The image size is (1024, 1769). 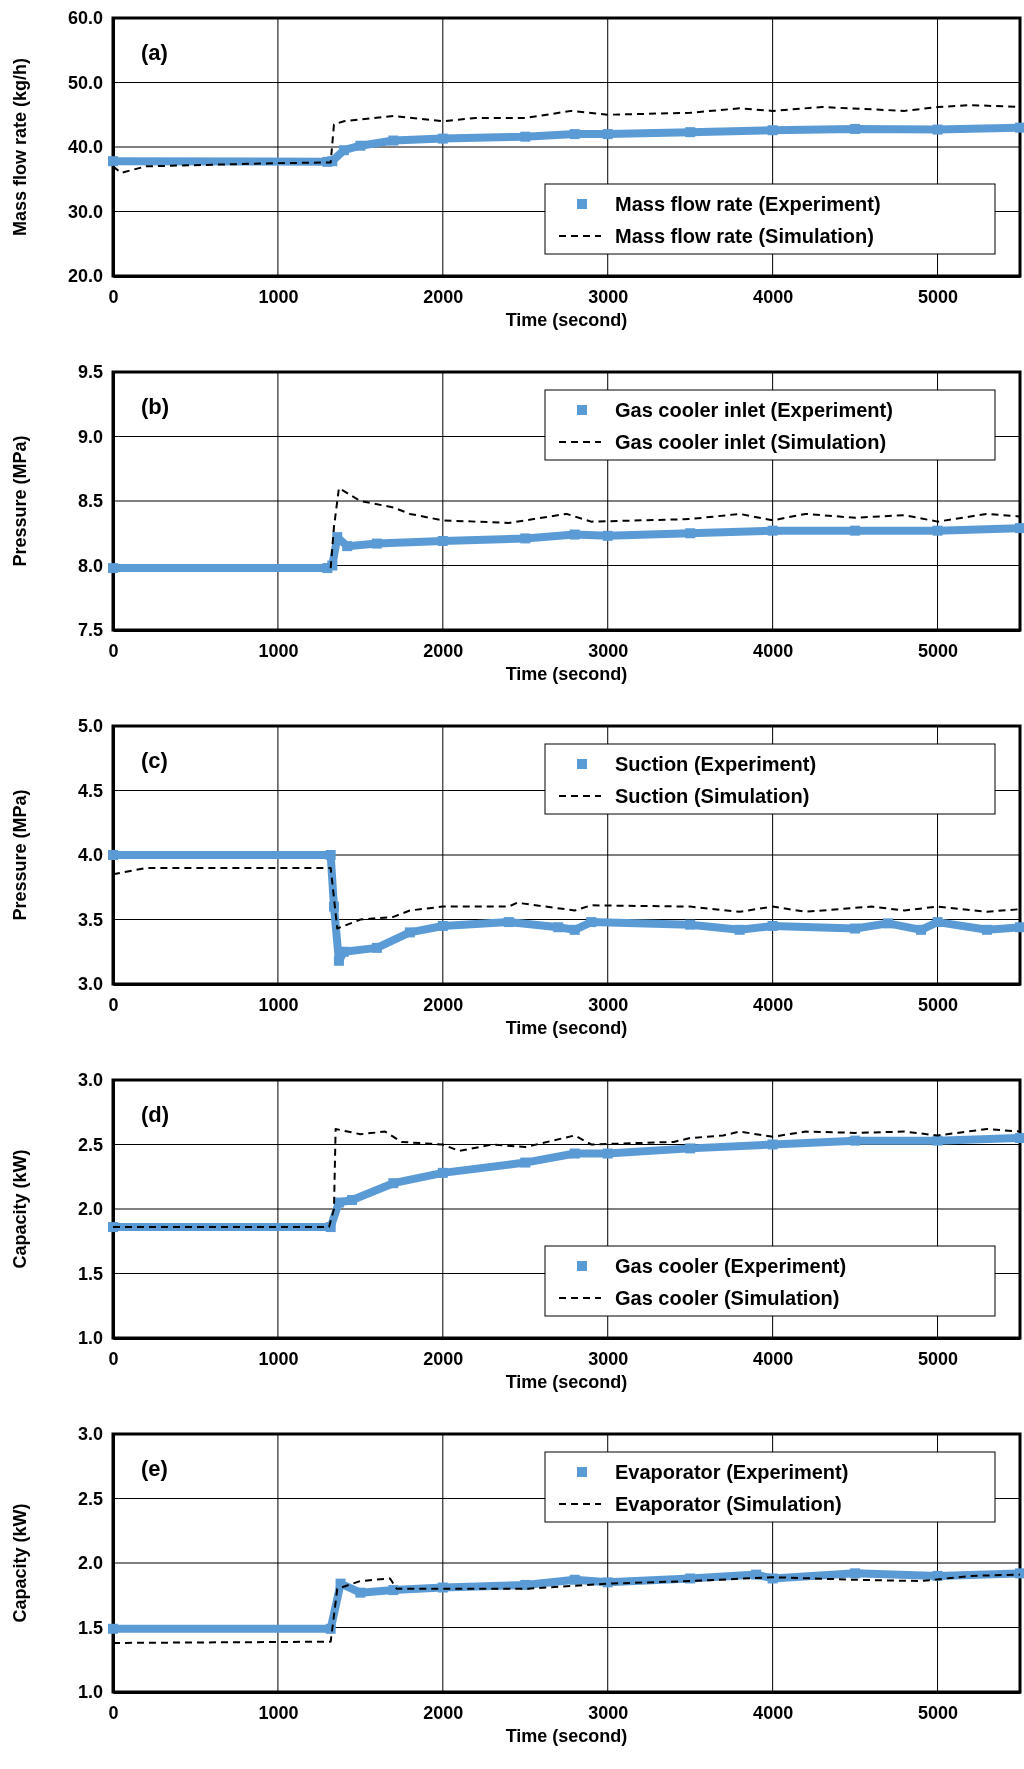 What do you see at coordinates (85, 276) in the screenshot?
I see `y-tick-label: 20.0` at bounding box center [85, 276].